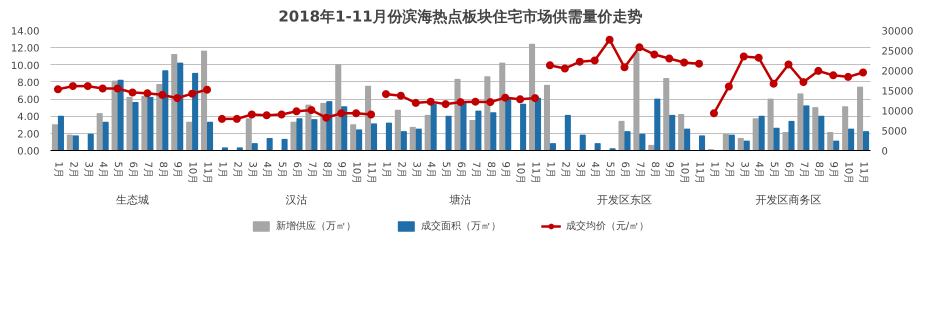 This screenshot has height=318, width=943. I want to click on y-tick-label: 10.00, so click(25, 66).